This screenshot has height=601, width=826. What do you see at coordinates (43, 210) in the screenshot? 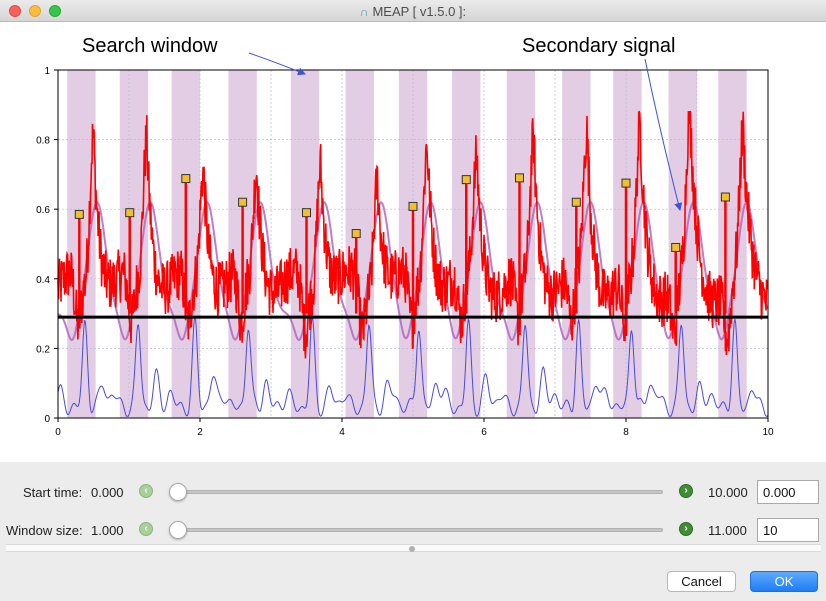
I see `y-tick-label: 0.6` at bounding box center [43, 210].